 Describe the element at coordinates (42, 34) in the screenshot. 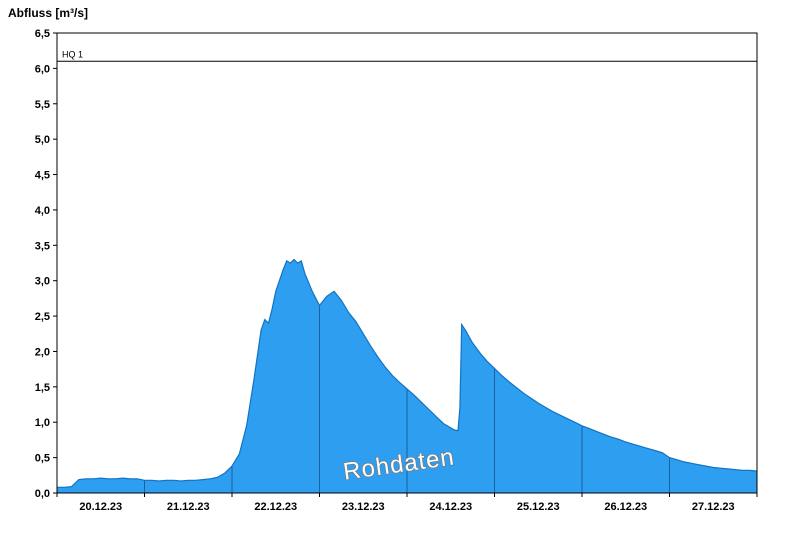

I see `y-tick-label: 6,5` at that location.